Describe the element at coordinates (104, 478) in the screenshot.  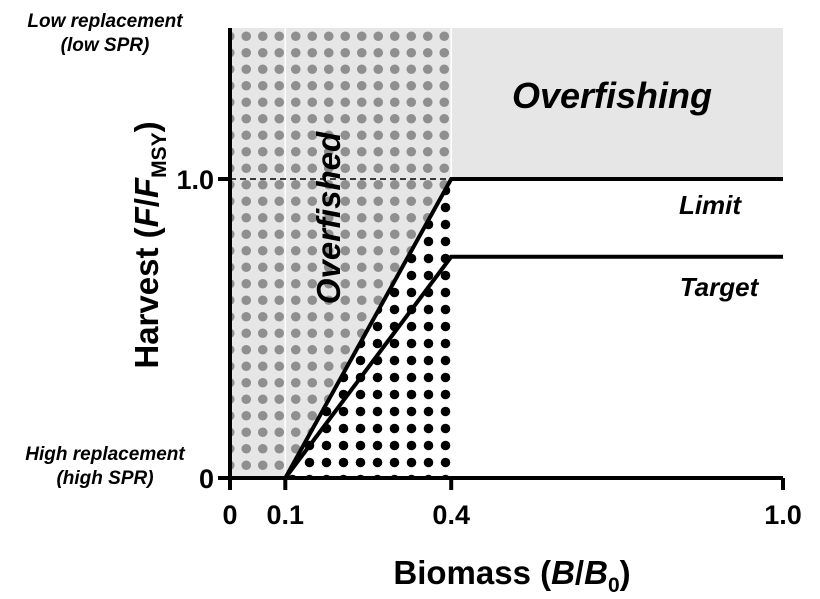
I see `high-spr-label: (high SPR)` at that location.